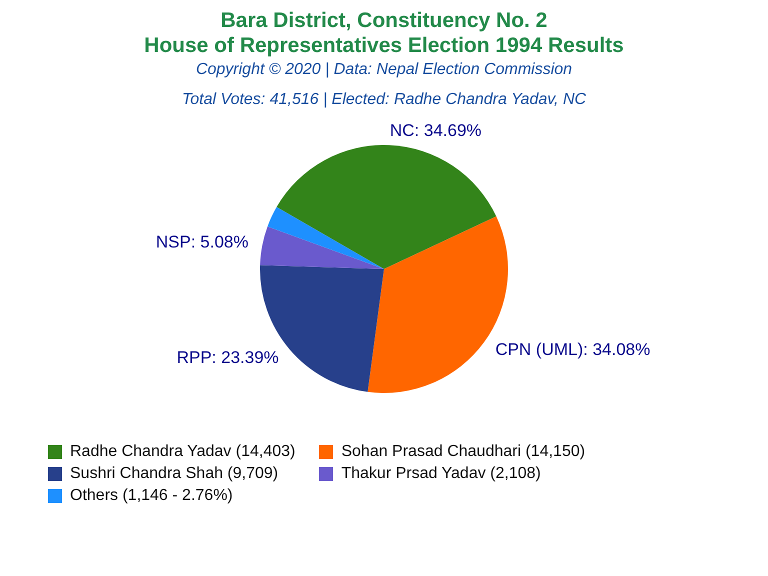 This screenshot has width=768, height=576. Describe the element at coordinates (384, 70) in the screenshot. I see `chart-subtitle: Copyright © 2020 | Data: Nepal Election Commission` at that location.